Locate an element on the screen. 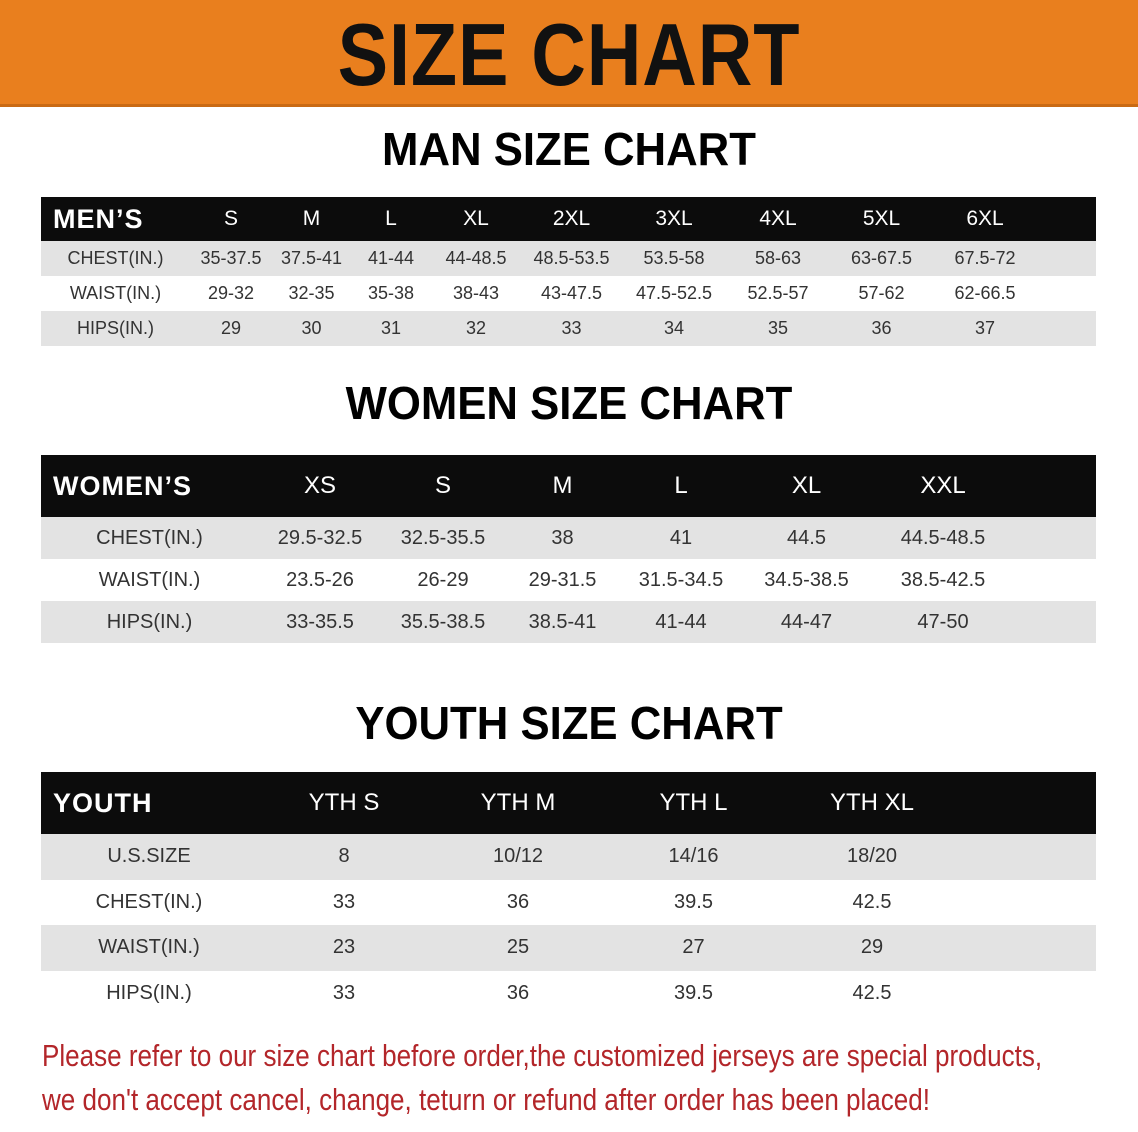 The image size is (1138, 1132). size-header: YTH L is located at coordinates (693, 802).